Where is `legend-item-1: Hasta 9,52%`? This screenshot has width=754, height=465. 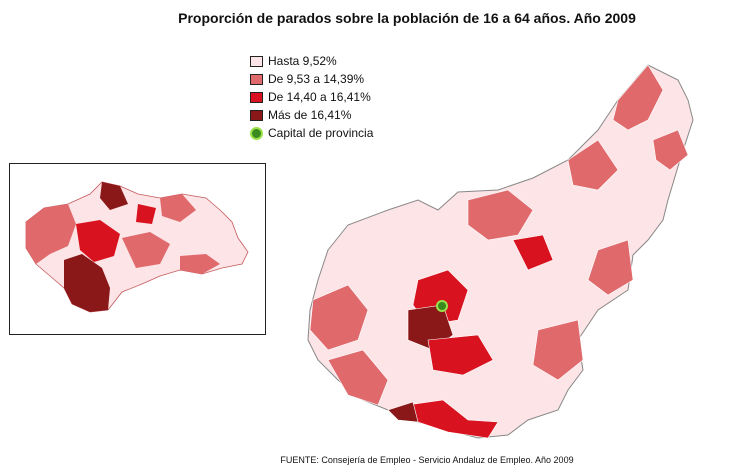 legend-item-1: Hasta 9,52% is located at coordinates (311, 61).